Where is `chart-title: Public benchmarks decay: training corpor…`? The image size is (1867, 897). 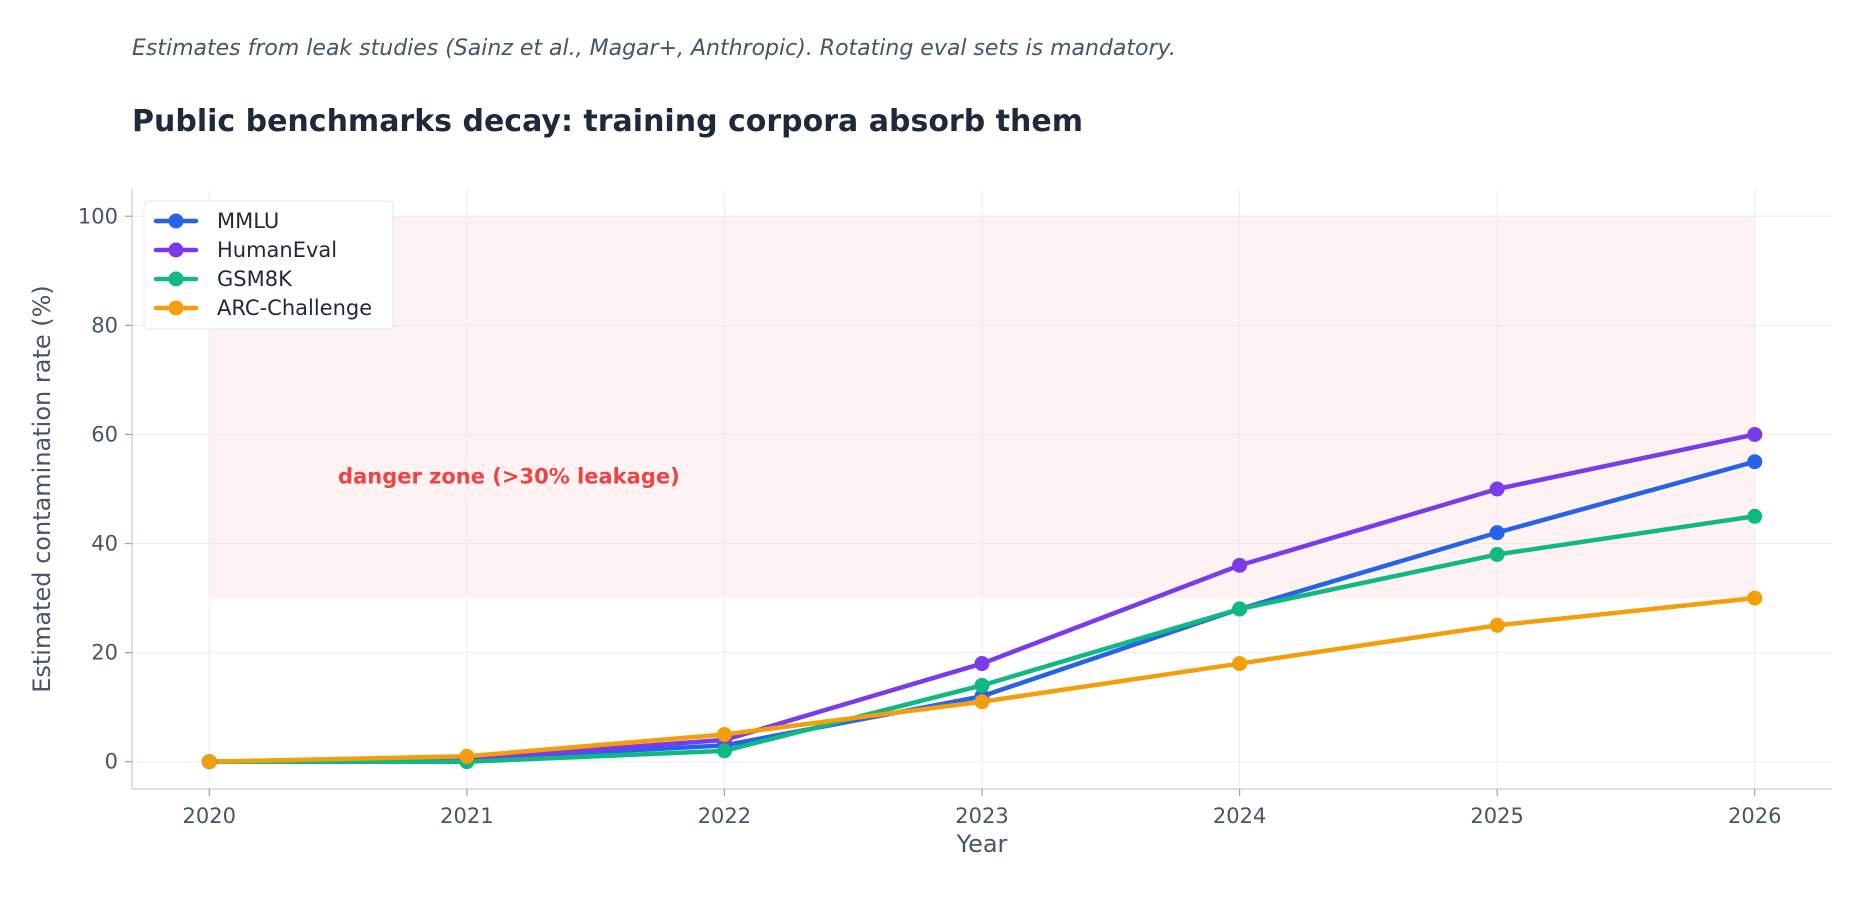 chart-title: Public benchmarks decay: training corpor… is located at coordinates (607, 121).